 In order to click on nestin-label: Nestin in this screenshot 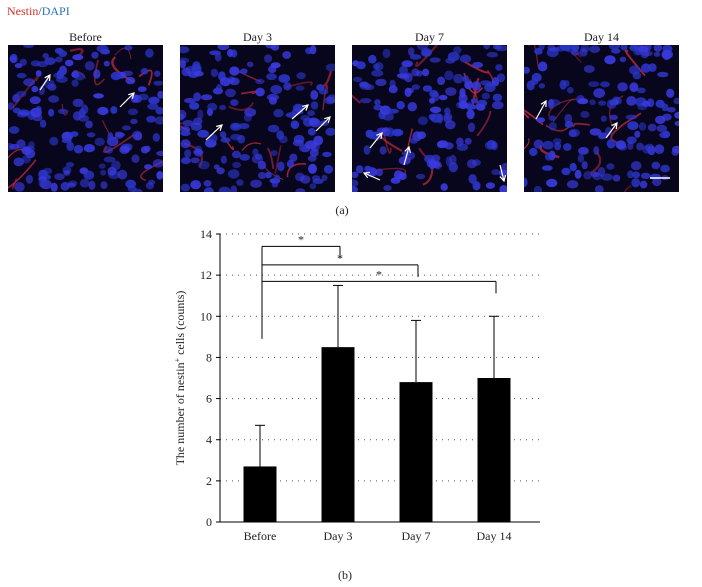, I will do `click(23, 11)`.